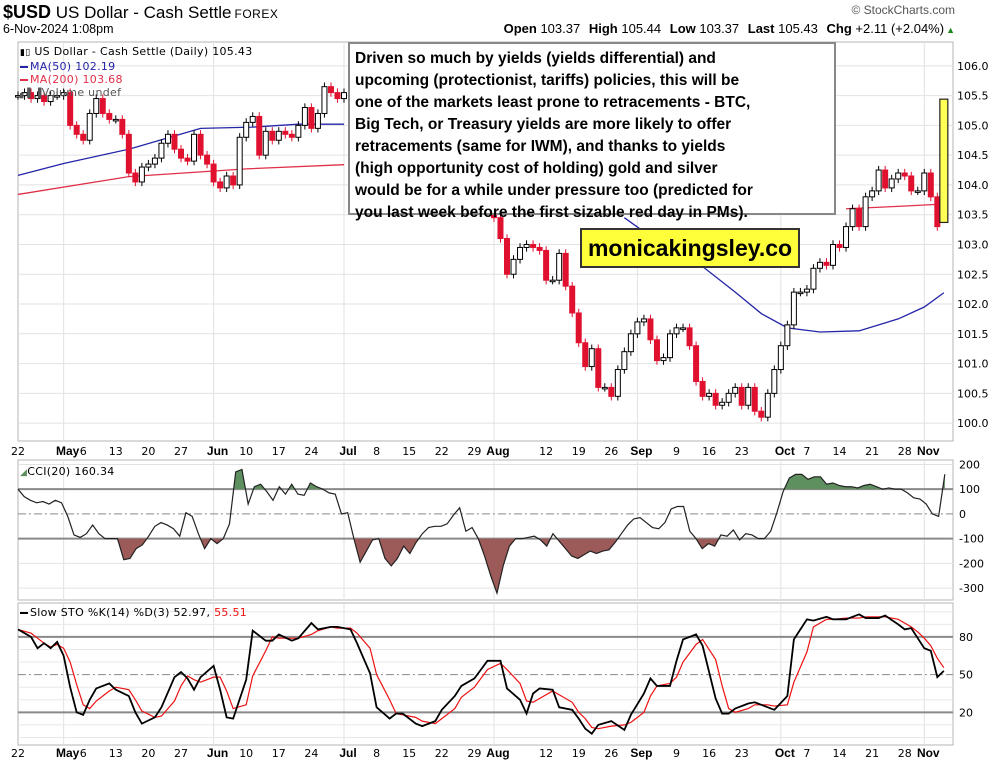 The height and width of the screenshot is (766, 1004). What do you see at coordinates (840, 451) in the screenshot?
I see `date-tick-label: 14` at bounding box center [840, 451].